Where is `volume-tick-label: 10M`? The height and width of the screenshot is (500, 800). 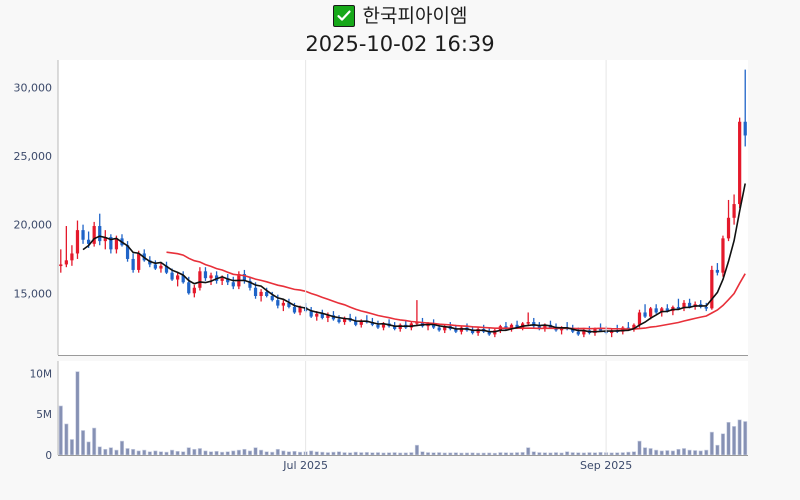 volume-tick-label: 10M is located at coordinates (41, 374).